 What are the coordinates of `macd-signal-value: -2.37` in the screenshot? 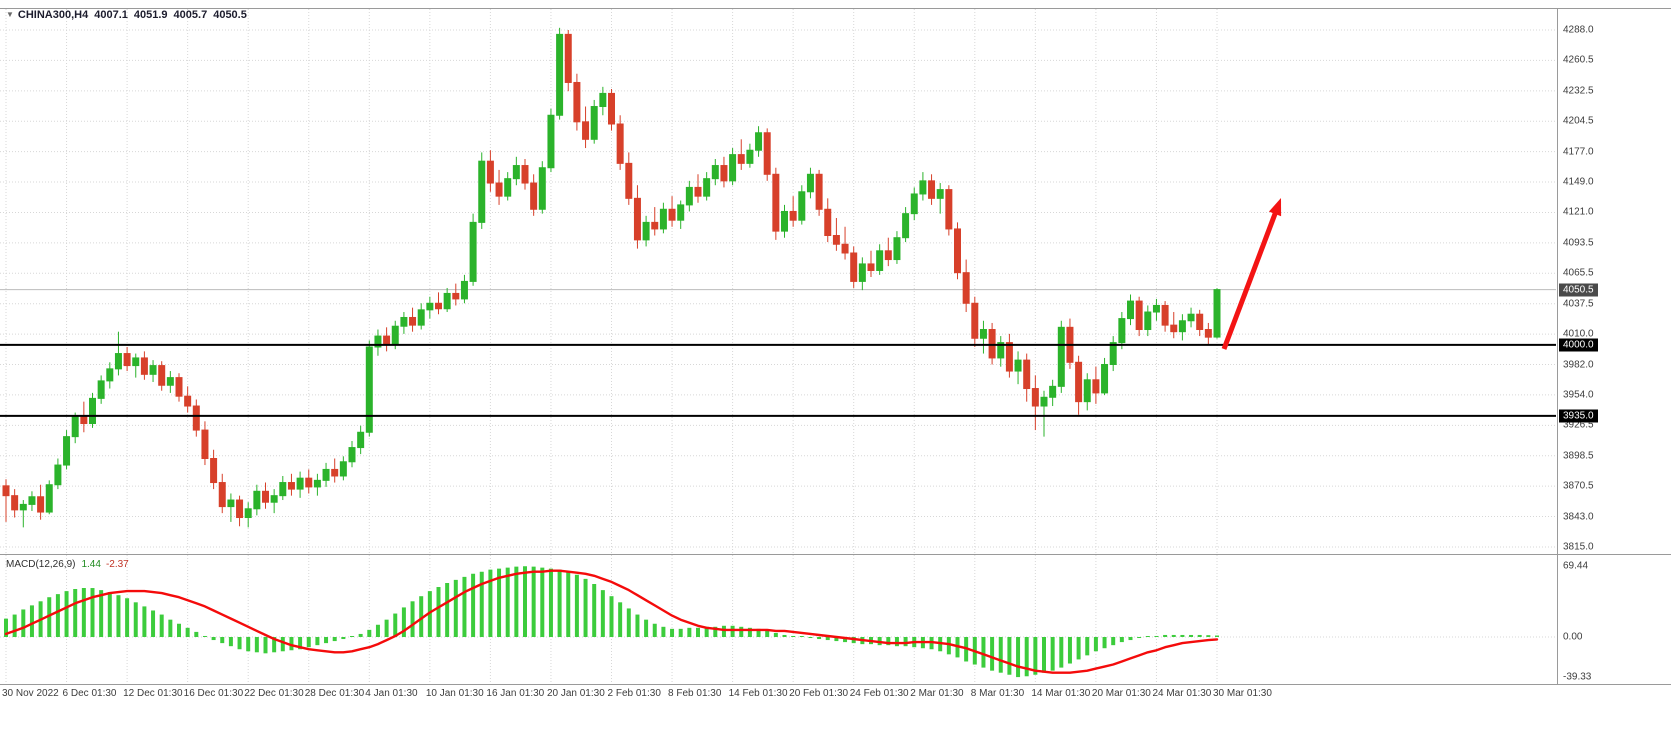 It's located at (117, 564).